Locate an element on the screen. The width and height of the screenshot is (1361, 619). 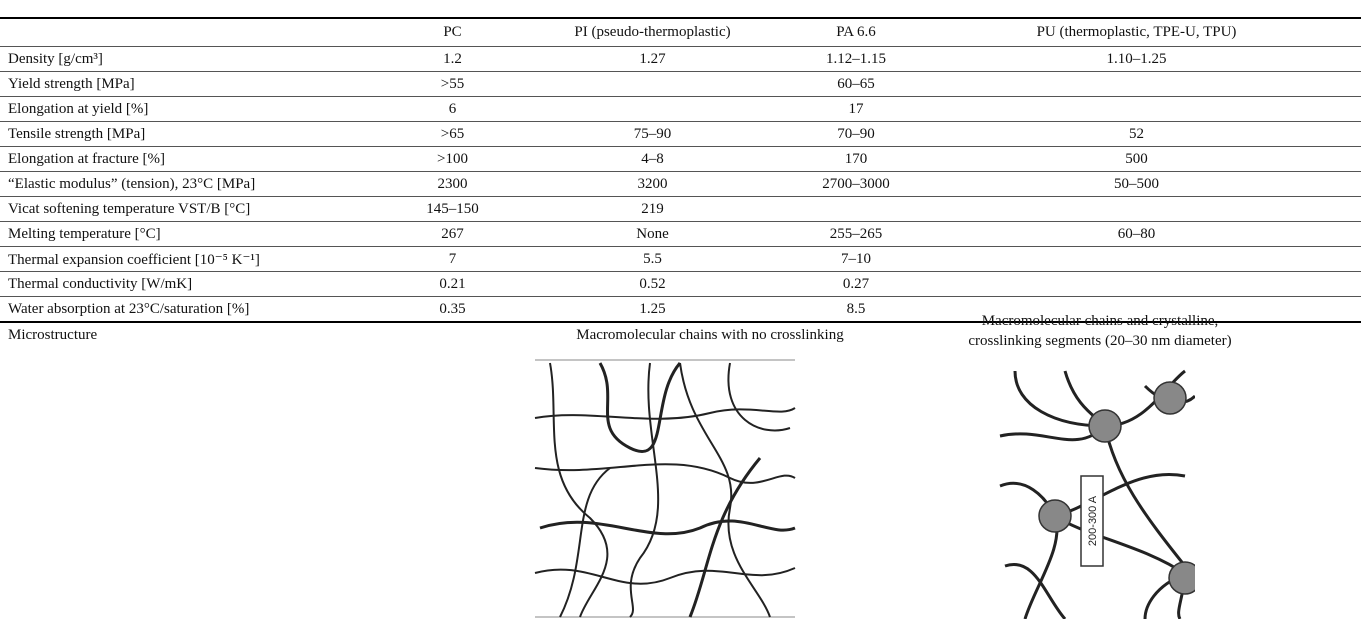
table-row: Density [g/cm³] 1.2 1.27 1.12–1.15 1.10–1.25 is located at coordinates (680, 59).